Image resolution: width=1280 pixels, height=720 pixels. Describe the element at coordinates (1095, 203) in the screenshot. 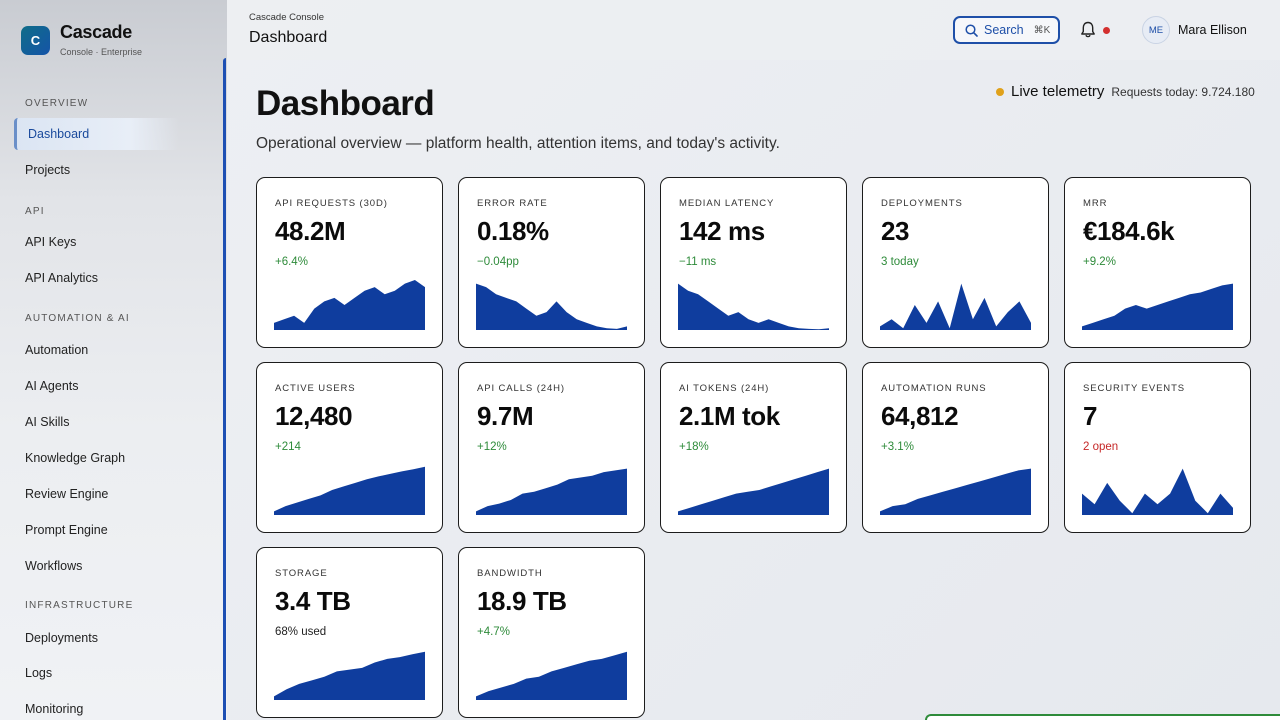

I see `metric-label: MRR` at that location.